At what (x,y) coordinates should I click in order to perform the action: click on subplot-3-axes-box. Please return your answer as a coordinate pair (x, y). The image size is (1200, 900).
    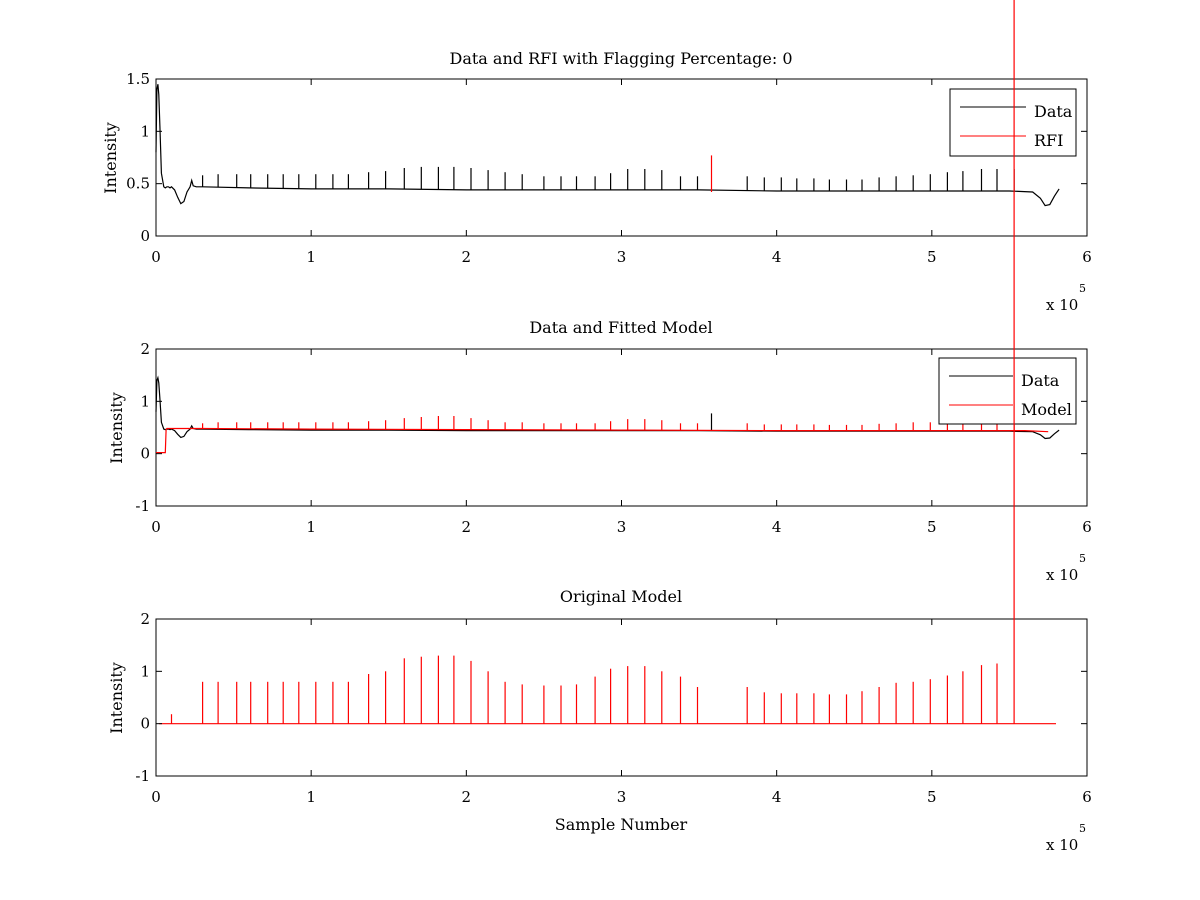
    Looking at the image, I should click on (621, 697).